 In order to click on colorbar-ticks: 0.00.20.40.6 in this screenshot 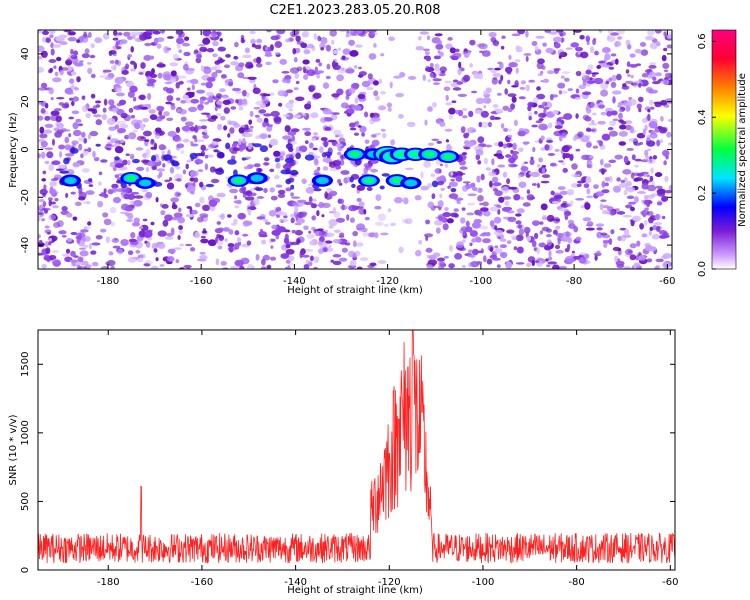, I will do `click(706, 155)`.